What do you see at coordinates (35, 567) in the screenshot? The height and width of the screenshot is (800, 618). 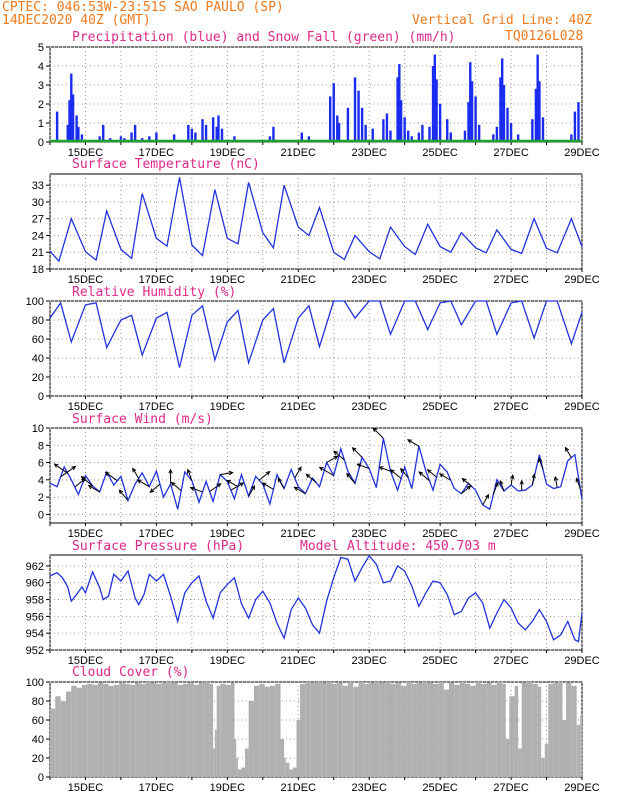 I see `y-tick-label: 962` at bounding box center [35, 567].